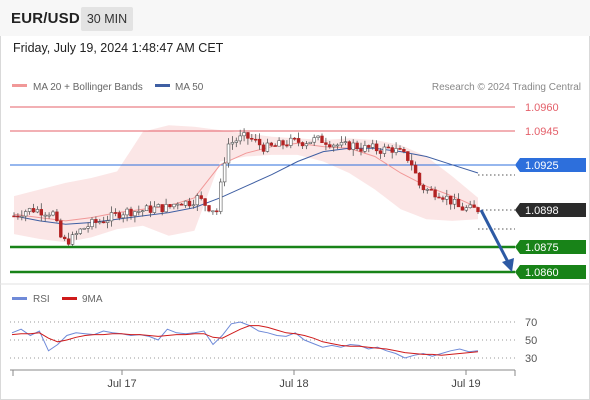 The height and width of the screenshot is (400, 590). What do you see at coordinates (69, 298) in the screenshot?
I see `ma9-legend-swatch` at bounding box center [69, 298].